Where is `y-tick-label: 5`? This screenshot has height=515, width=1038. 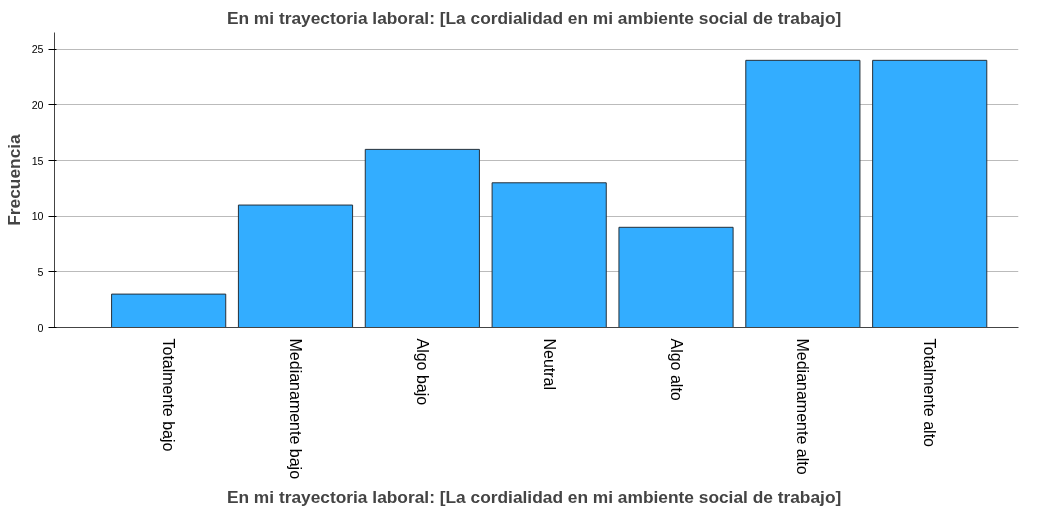
y-tick-label: 5 is located at coordinates (40, 271).